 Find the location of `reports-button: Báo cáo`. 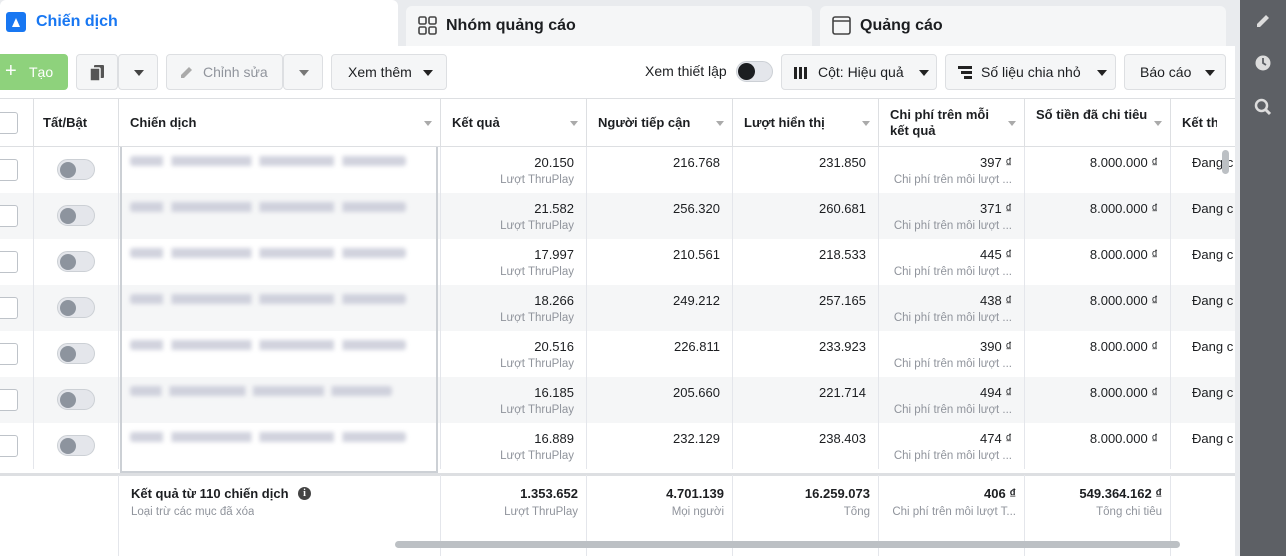

reports-button: Báo cáo is located at coordinates (1175, 72).